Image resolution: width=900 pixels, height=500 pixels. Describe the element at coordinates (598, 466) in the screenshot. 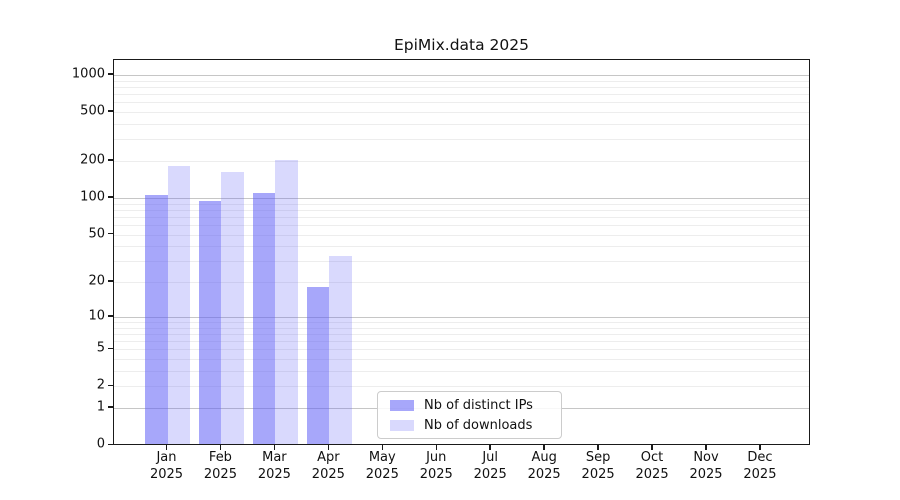

I see `x-tick-label-sep: Sep 2025` at that location.